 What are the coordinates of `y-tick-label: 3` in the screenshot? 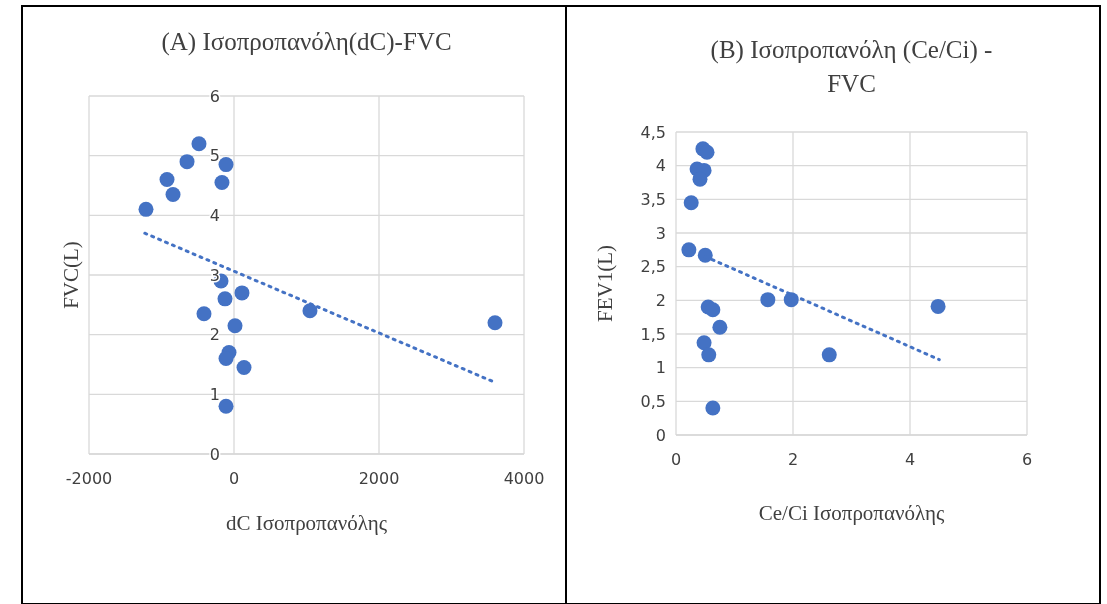 It's located at (660, 233).